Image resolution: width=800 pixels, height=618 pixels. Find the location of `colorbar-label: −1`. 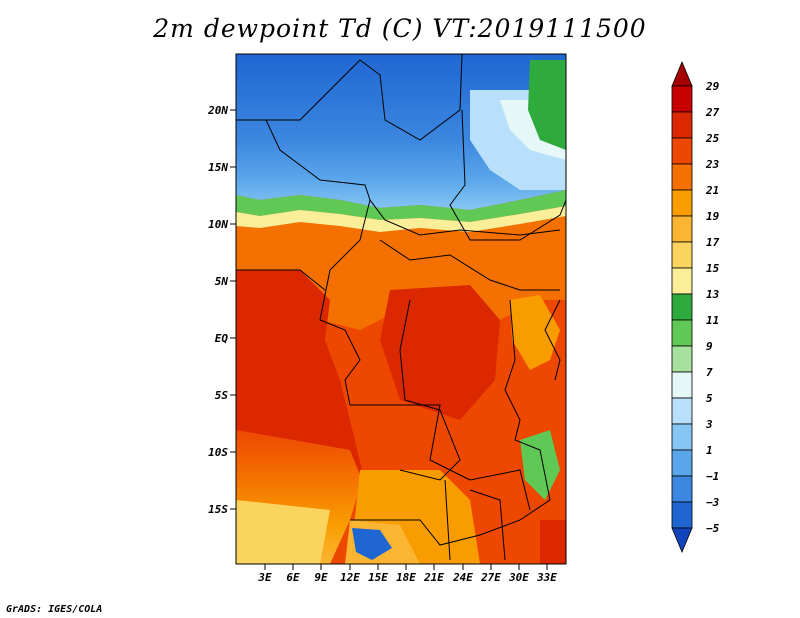

colorbar-label: −1 is located at coordinates (712, 476).